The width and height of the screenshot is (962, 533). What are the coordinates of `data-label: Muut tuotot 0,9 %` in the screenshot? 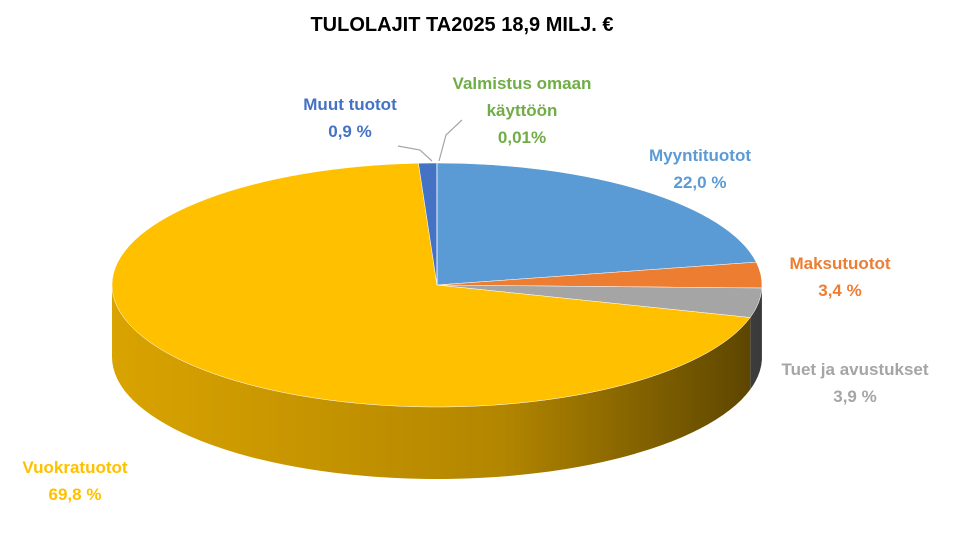 It's located at (349, 118).